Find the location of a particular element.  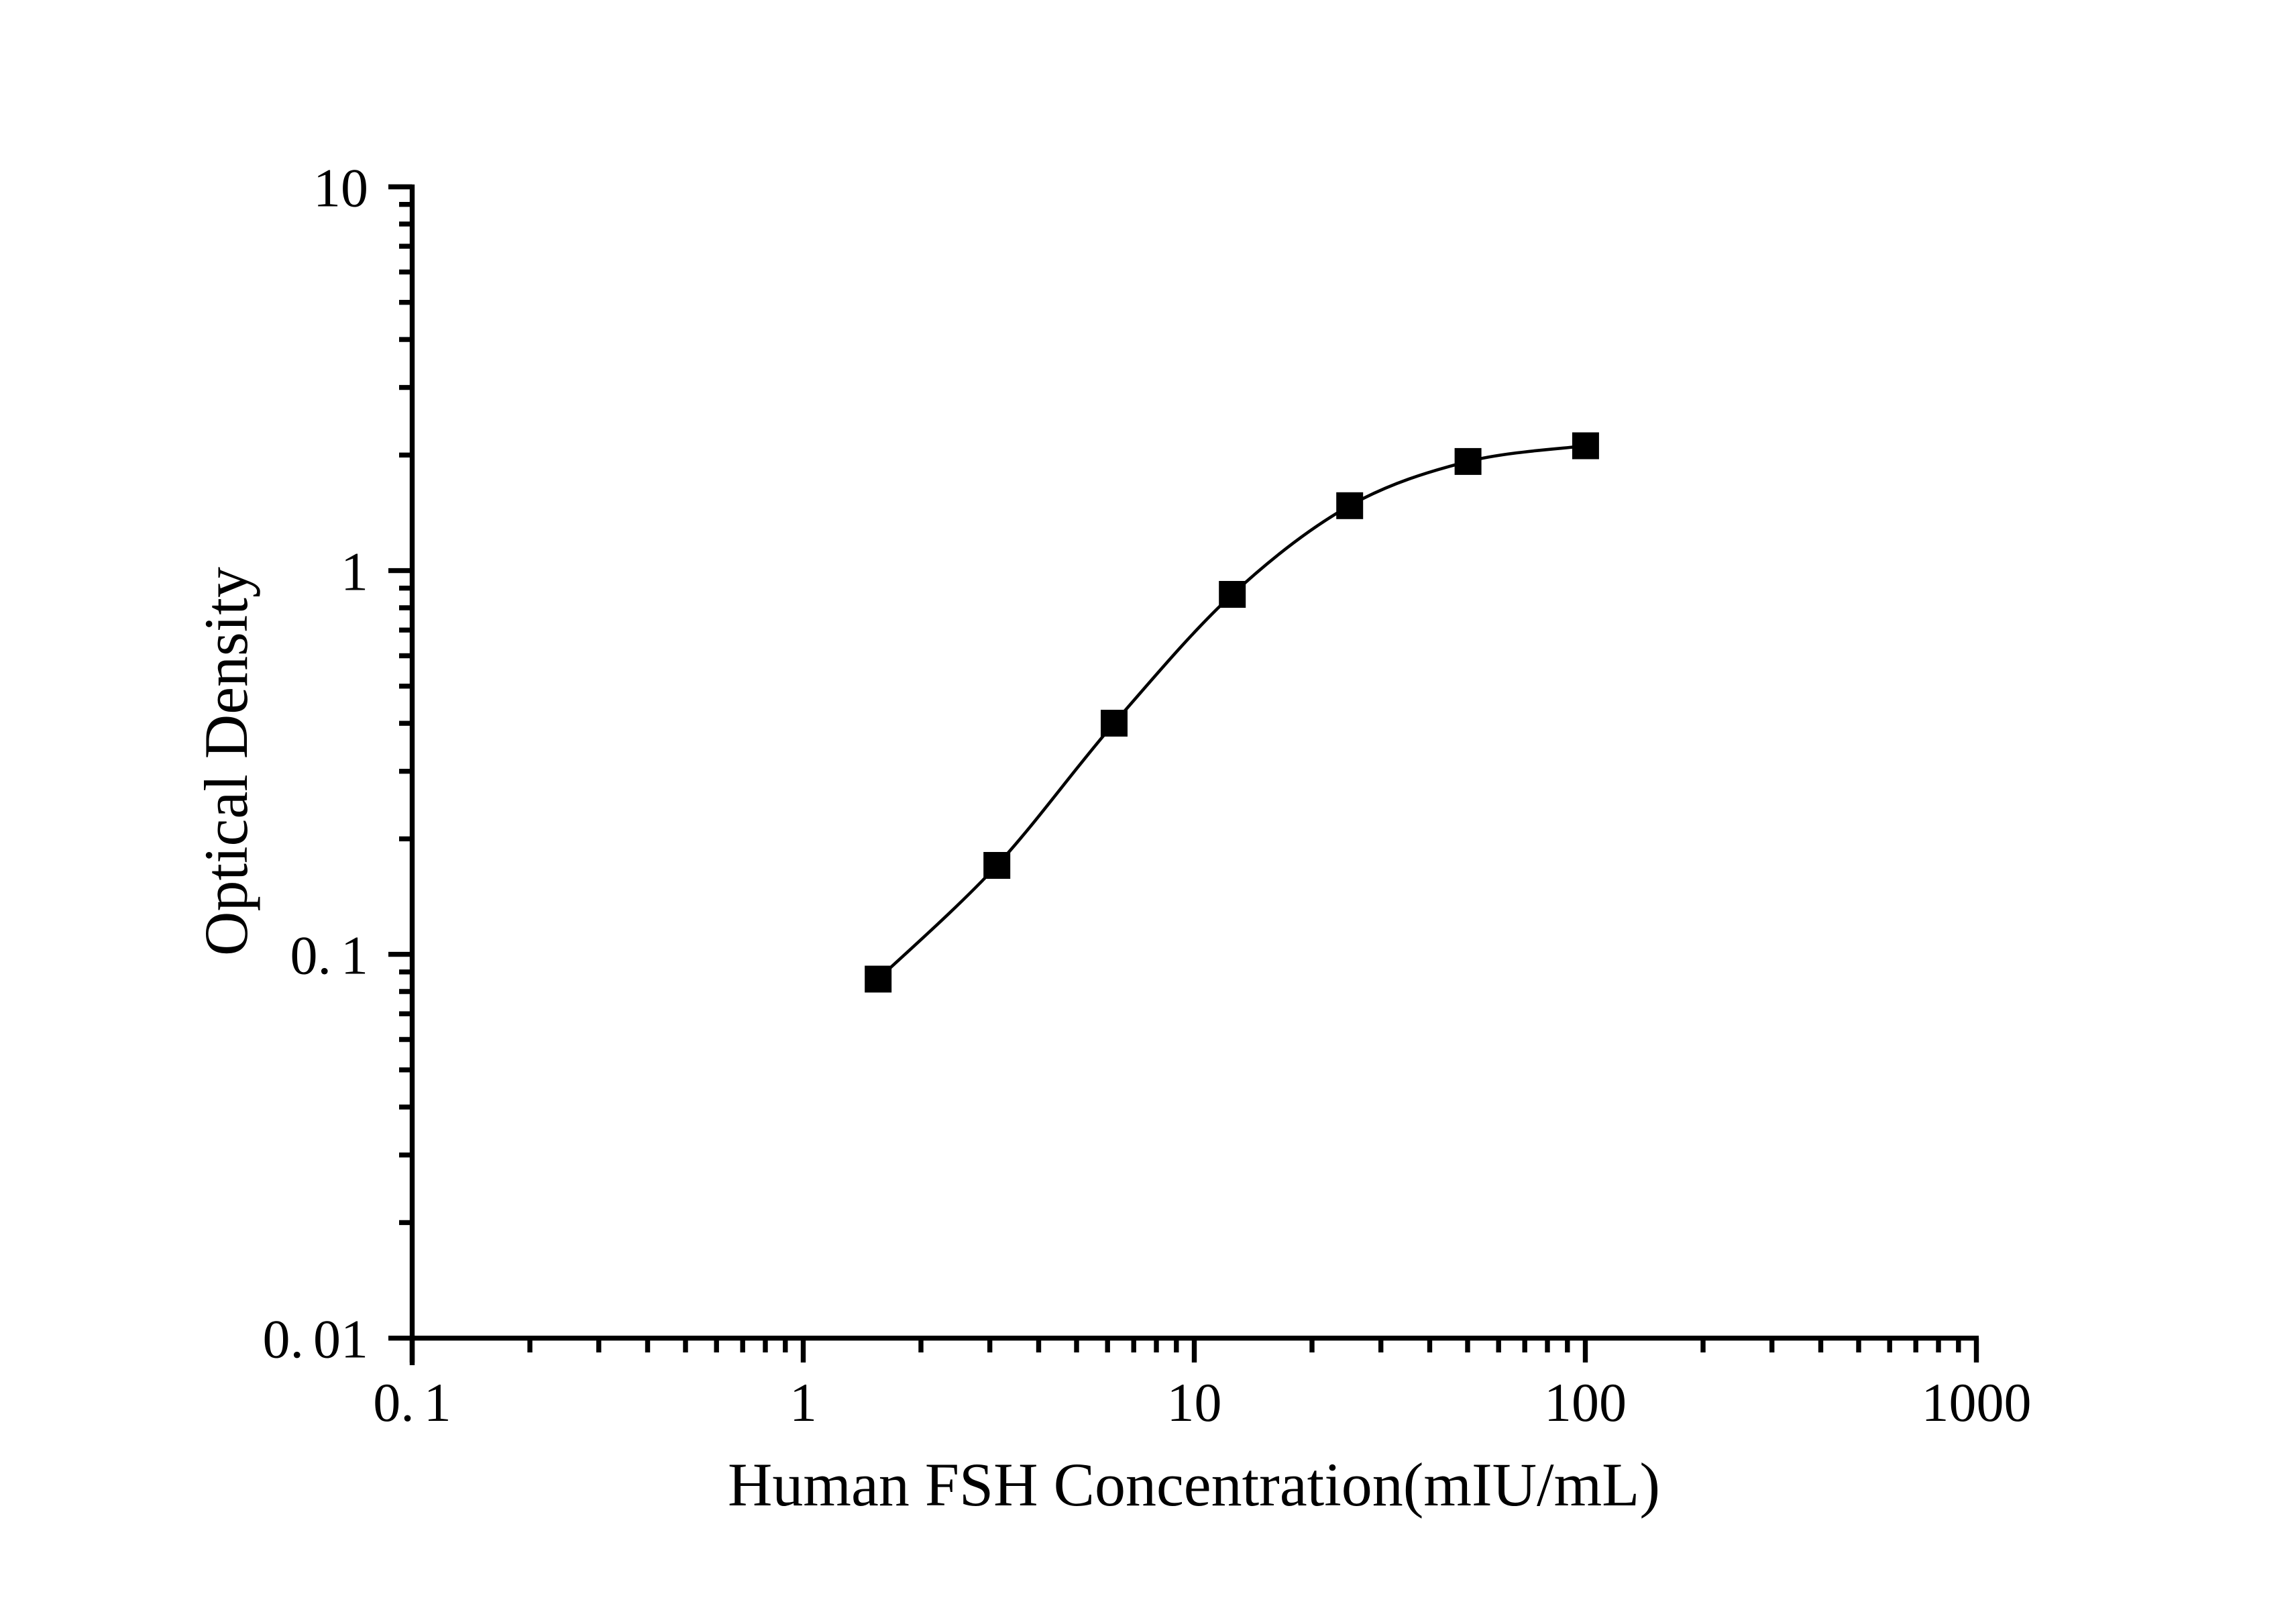

svg-text:Human FSH Concentration(mIU/mL: Human FSH Concentration(mIU/mL) is located at coordinates (1194, 1484).